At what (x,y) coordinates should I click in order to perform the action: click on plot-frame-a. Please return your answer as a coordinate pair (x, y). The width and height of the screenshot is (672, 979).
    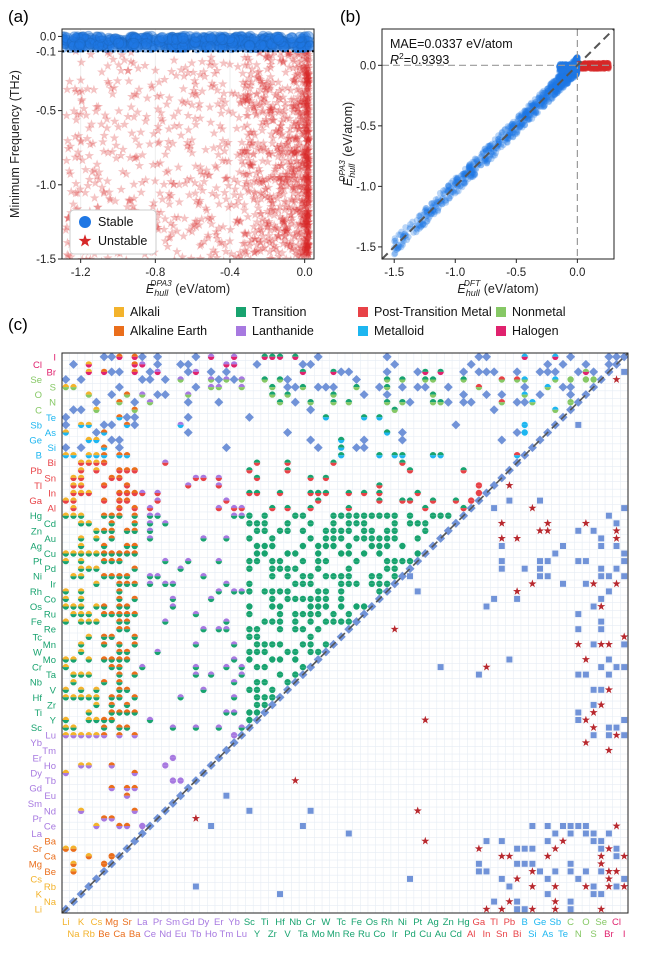
    Looking at the image, I should click on (188, 144).